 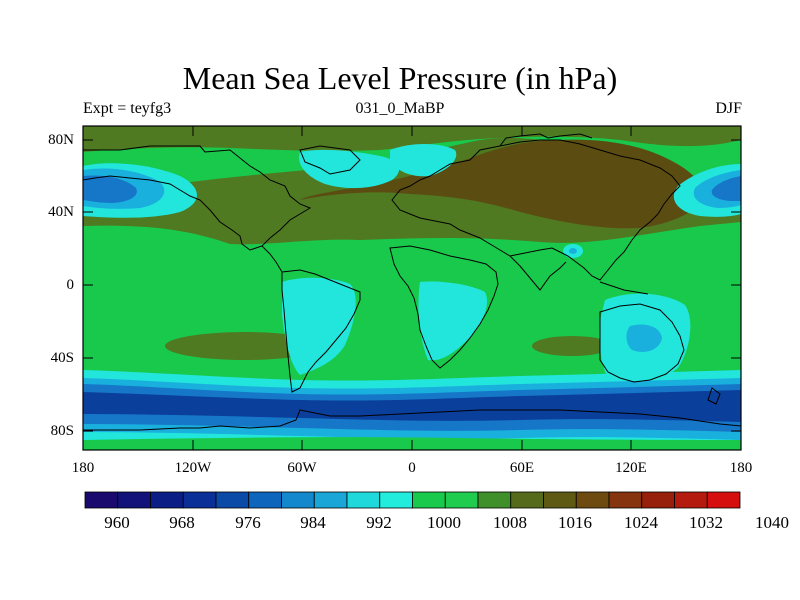 I want to click on field-iceland-low, so click(x=349, y=169).